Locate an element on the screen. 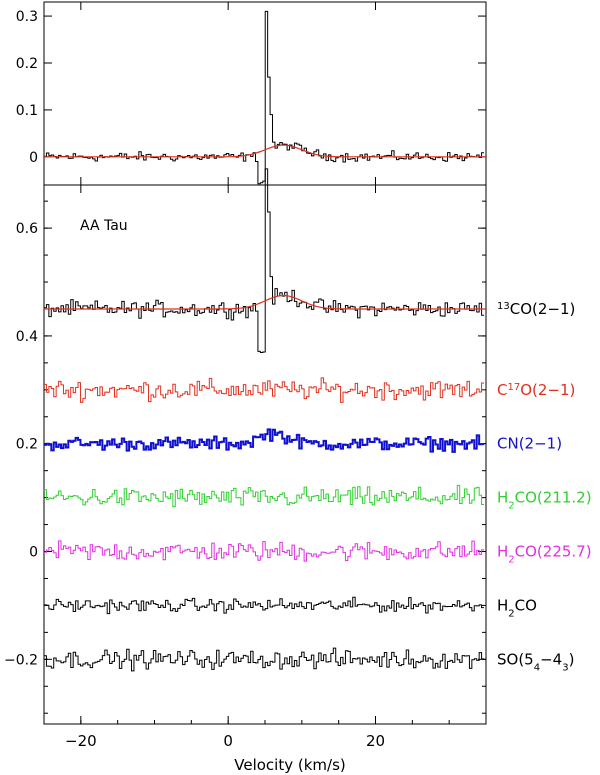  series-label: CN(2−1) is located at coordinates (529, 444).